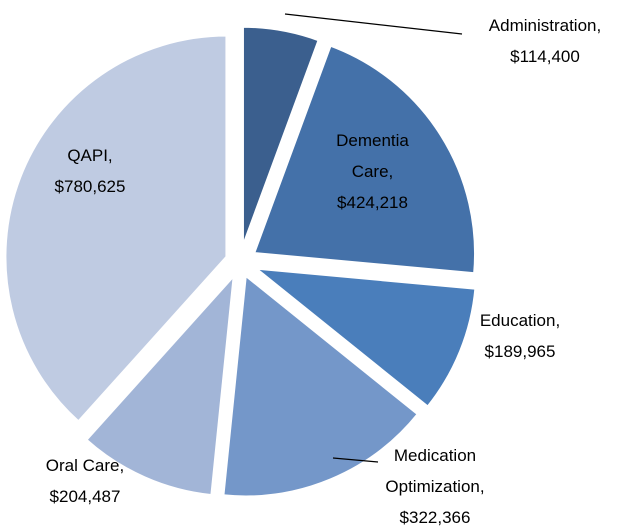 Image resolution: width=629 pixels, height=529 pixels. What do you see at coordinates (90, 186) in the screenshot?
I see `slice-value: $780,625` at bounding box center [90, 186].